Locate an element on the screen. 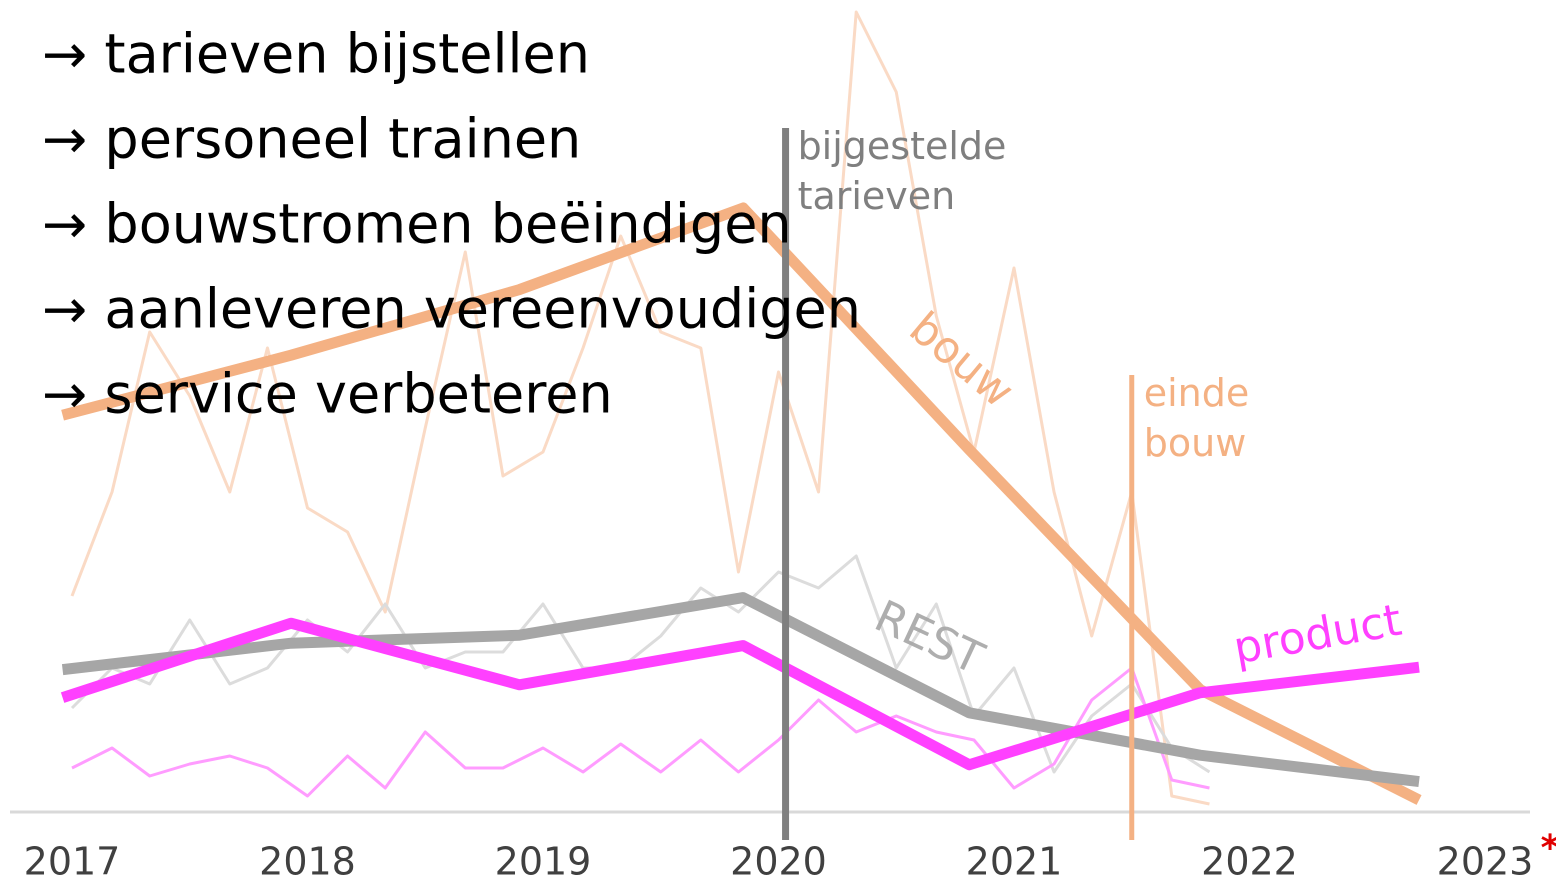  x-tick-label: 2019 is located at coordinates (543, 862).